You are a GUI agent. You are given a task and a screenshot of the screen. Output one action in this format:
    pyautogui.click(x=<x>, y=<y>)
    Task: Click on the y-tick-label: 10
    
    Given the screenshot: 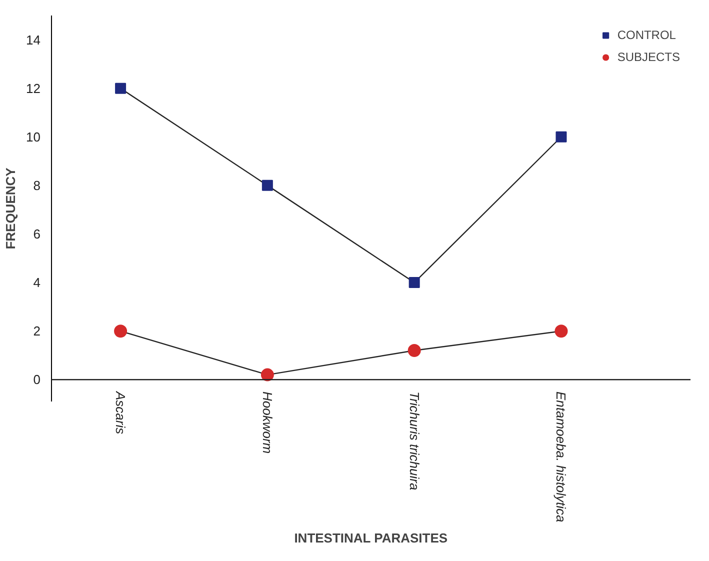 What is the action you would take?
    pyautogui.click(x=33, y=136)
    